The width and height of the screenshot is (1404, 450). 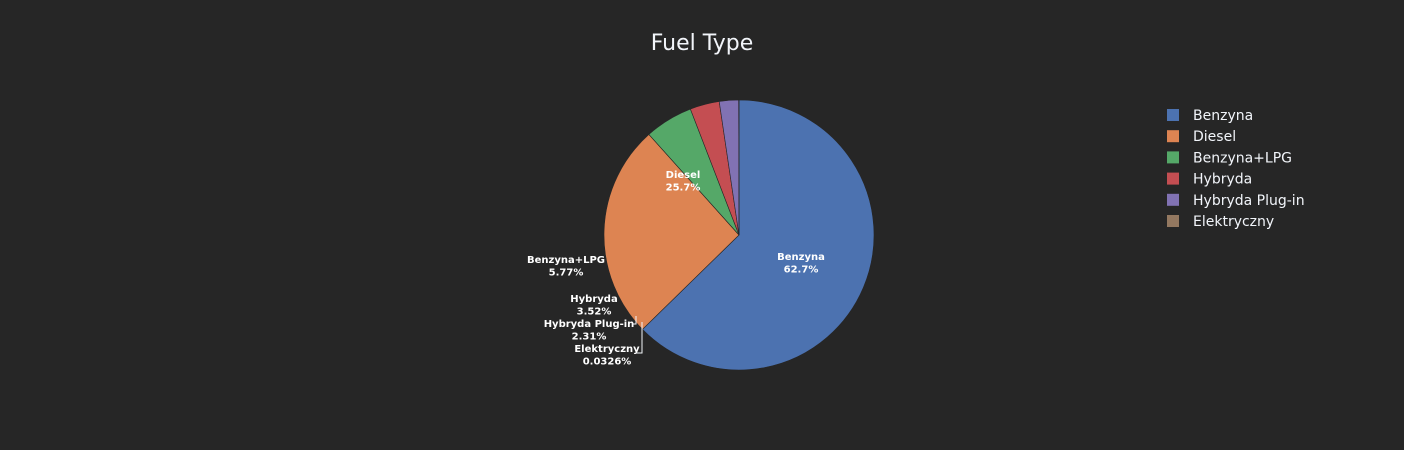 I want to click on slice-label-benzyna: Benzyna 62.7%, so click(x=801, y=264).